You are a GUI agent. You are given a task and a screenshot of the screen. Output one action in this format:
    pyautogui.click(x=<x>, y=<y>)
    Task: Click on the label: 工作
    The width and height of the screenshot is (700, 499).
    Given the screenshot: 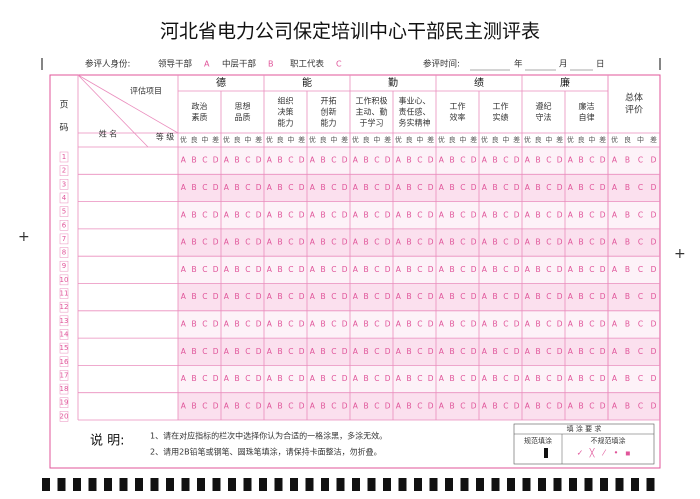 What is the action you would take?
    pyautogui.click(x=501, y=106)
    